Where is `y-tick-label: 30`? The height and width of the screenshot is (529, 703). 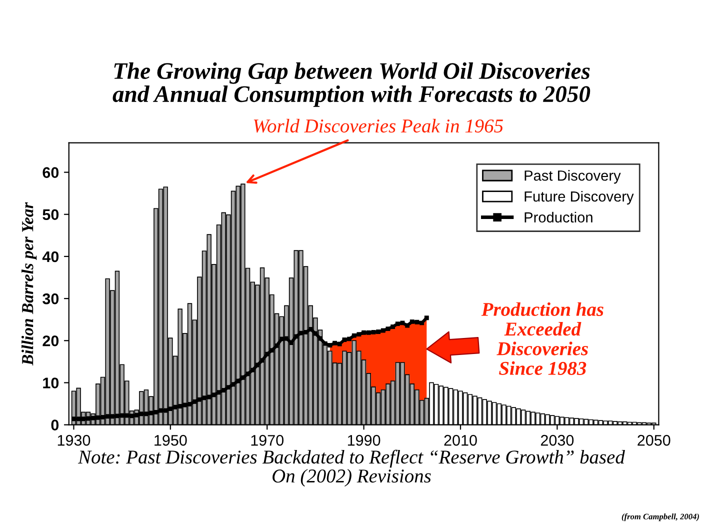 y-tick-label: 30 is located at coordinates (50, 298).